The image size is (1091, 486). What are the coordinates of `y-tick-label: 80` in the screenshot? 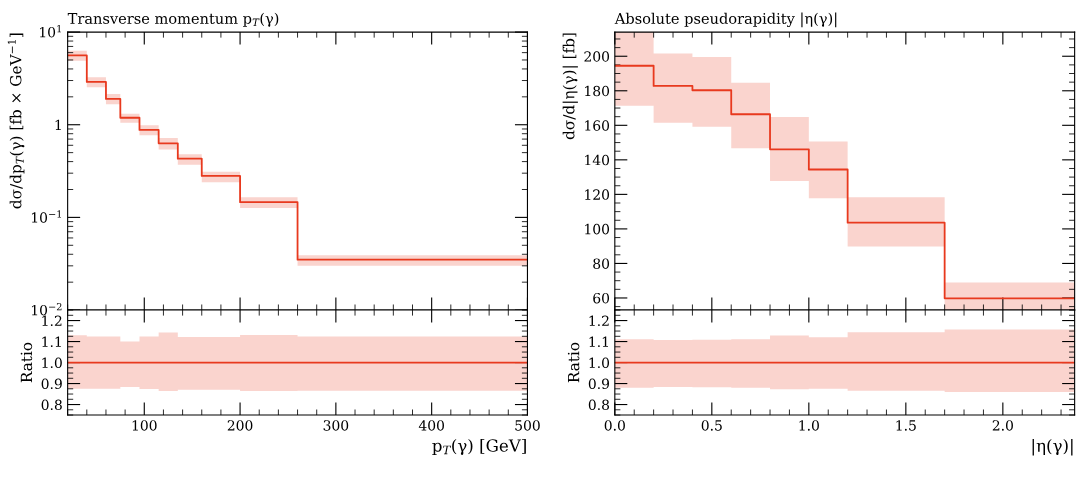 It's located at (601, 263).